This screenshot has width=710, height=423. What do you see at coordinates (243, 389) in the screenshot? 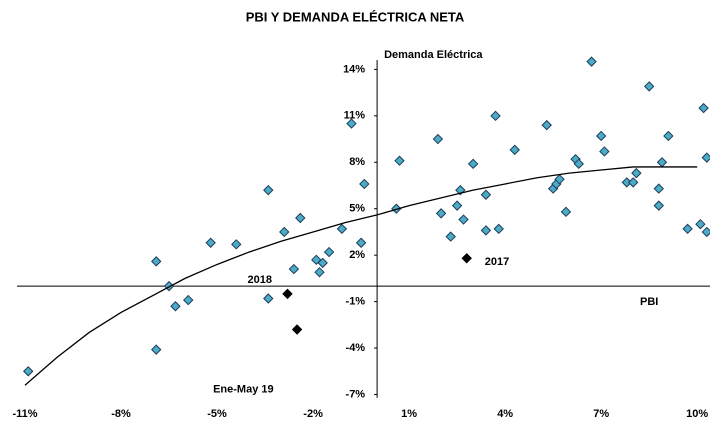
I see `point-label: Ene-May 19` at bounding box center [243, 389].